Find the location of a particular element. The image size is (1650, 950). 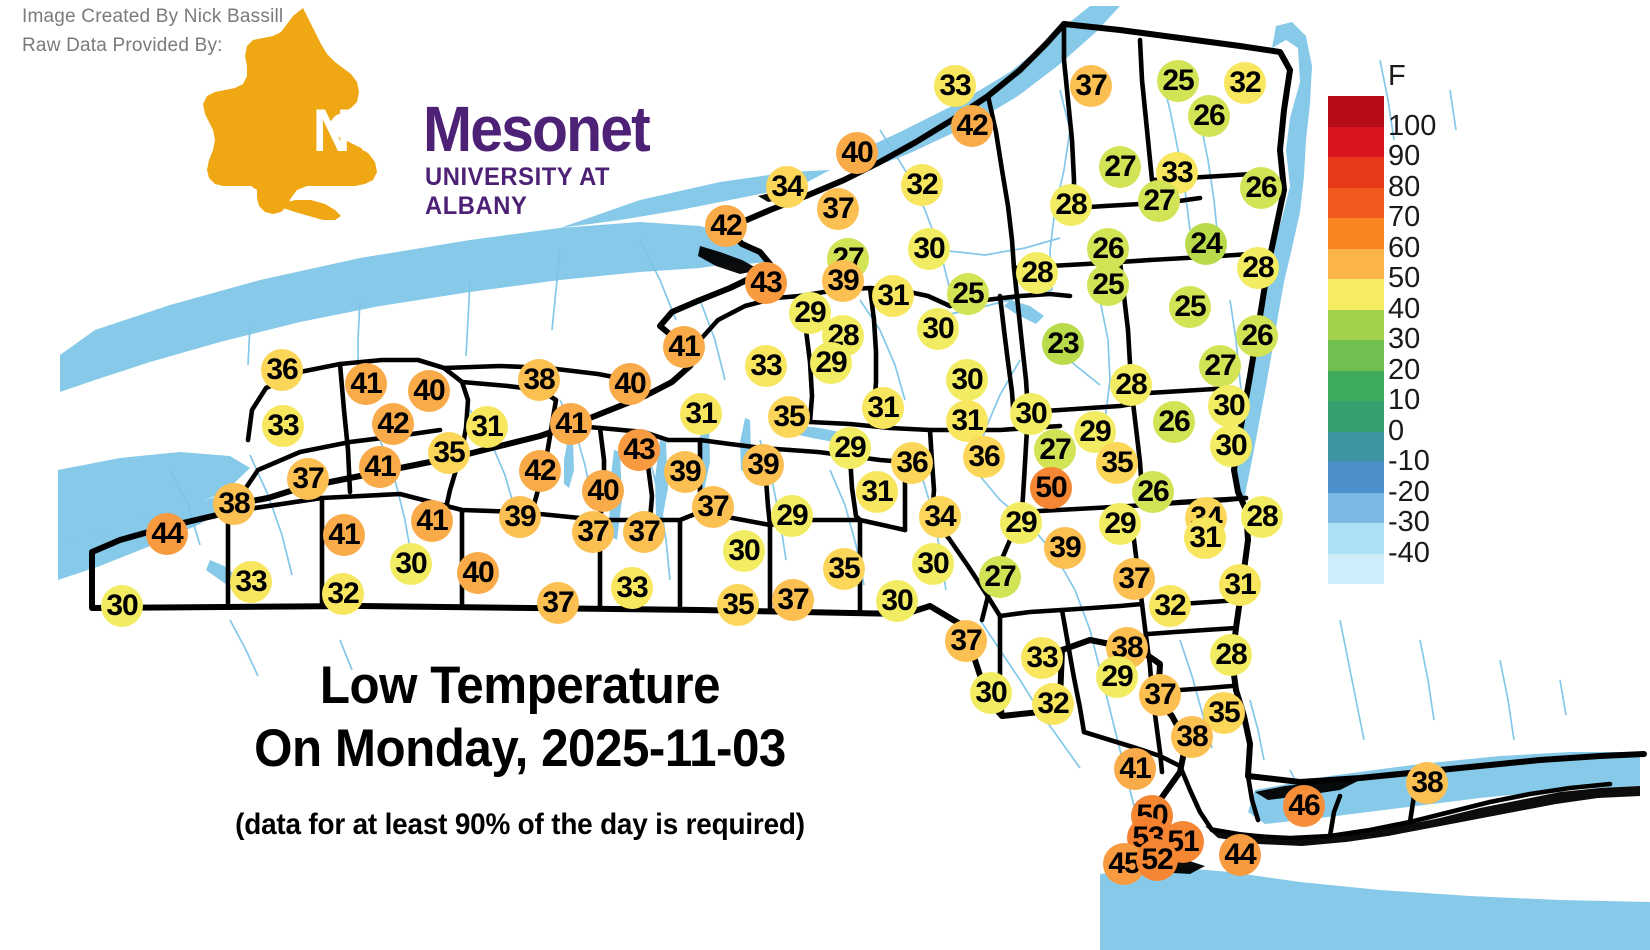

station-temperature-marker: 50 is located at coordinates (1051, 488).